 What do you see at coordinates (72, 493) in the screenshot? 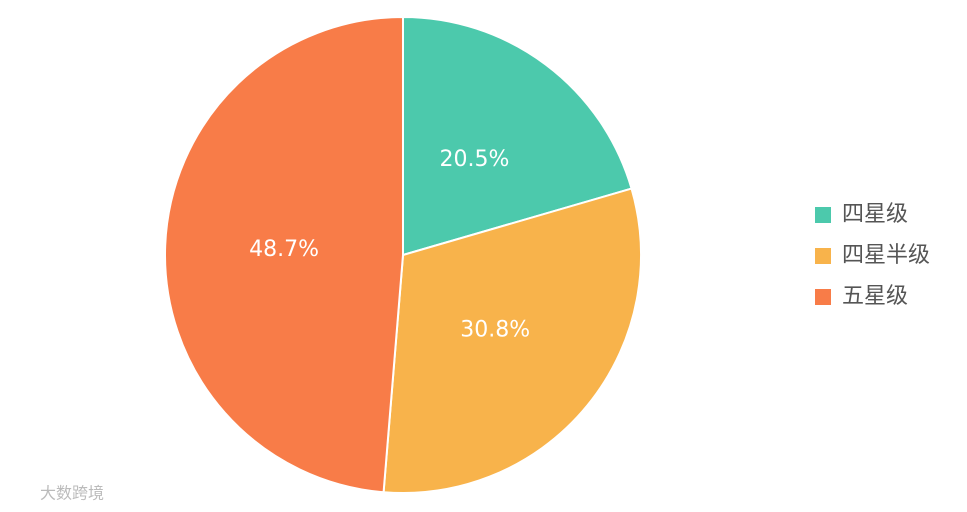
I see `watermark: 大数跨境` at bounding box center [72, 493].